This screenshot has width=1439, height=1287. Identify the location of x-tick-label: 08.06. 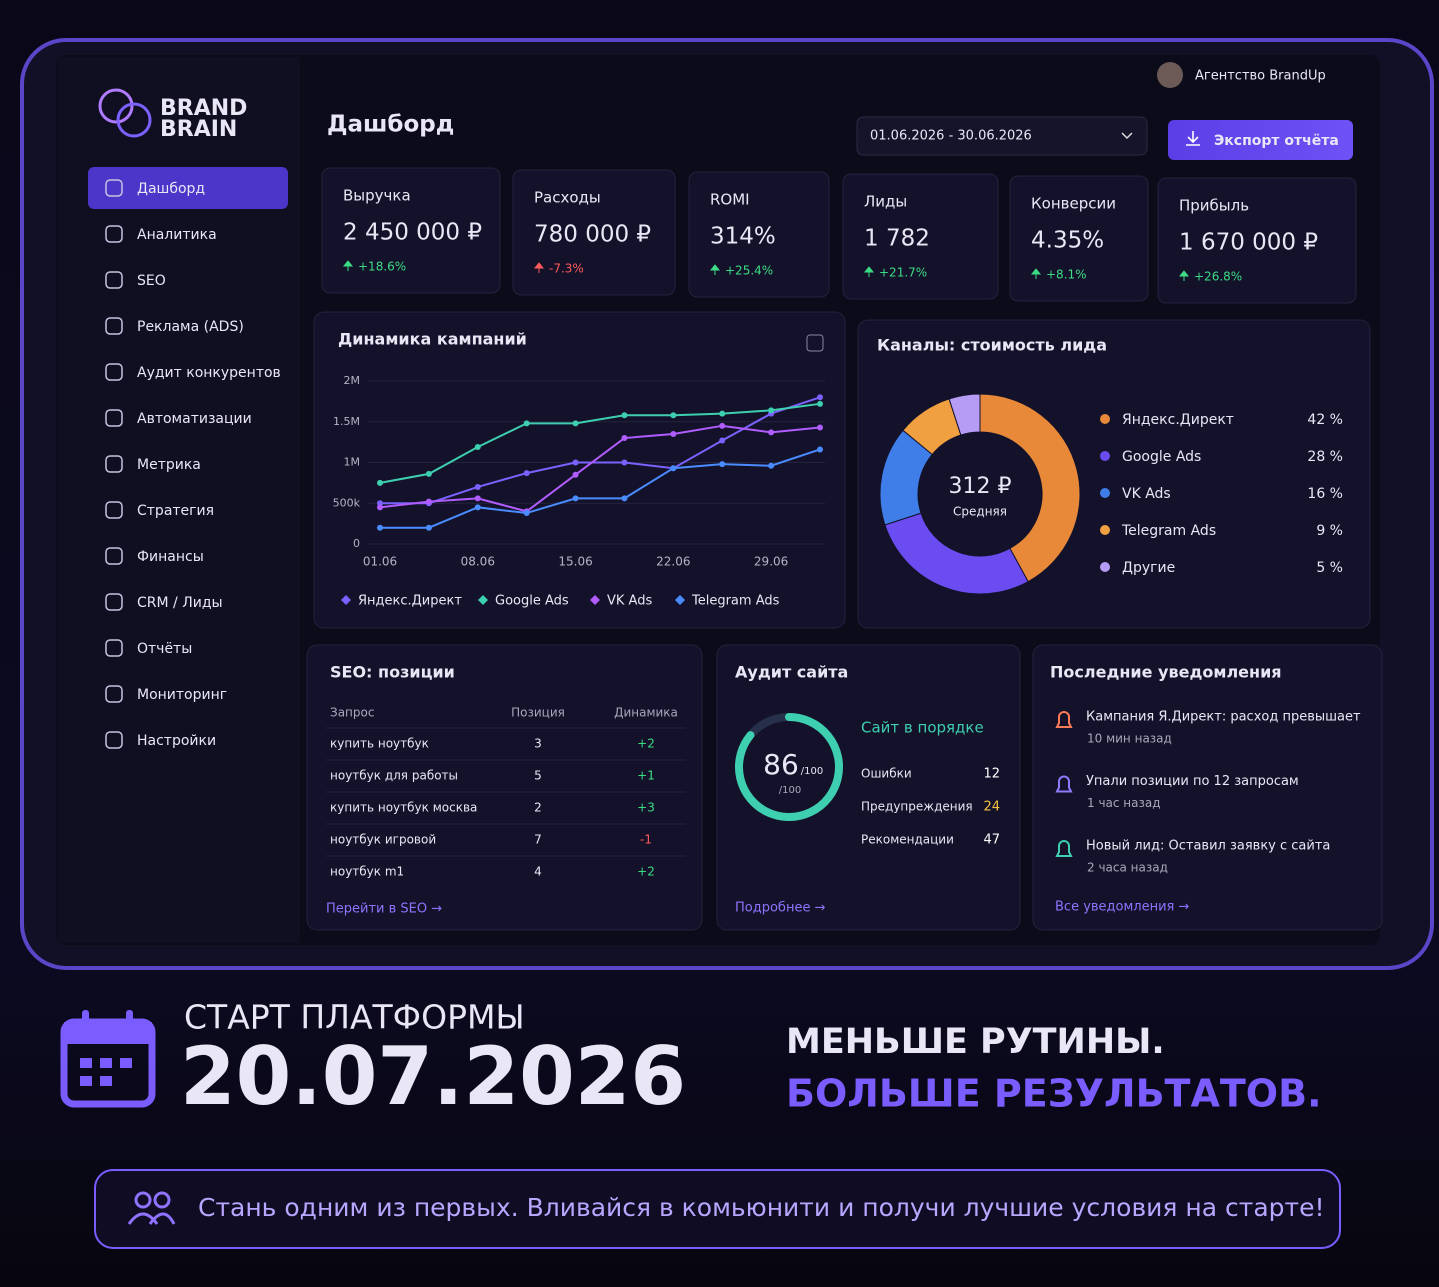
(478, 562).